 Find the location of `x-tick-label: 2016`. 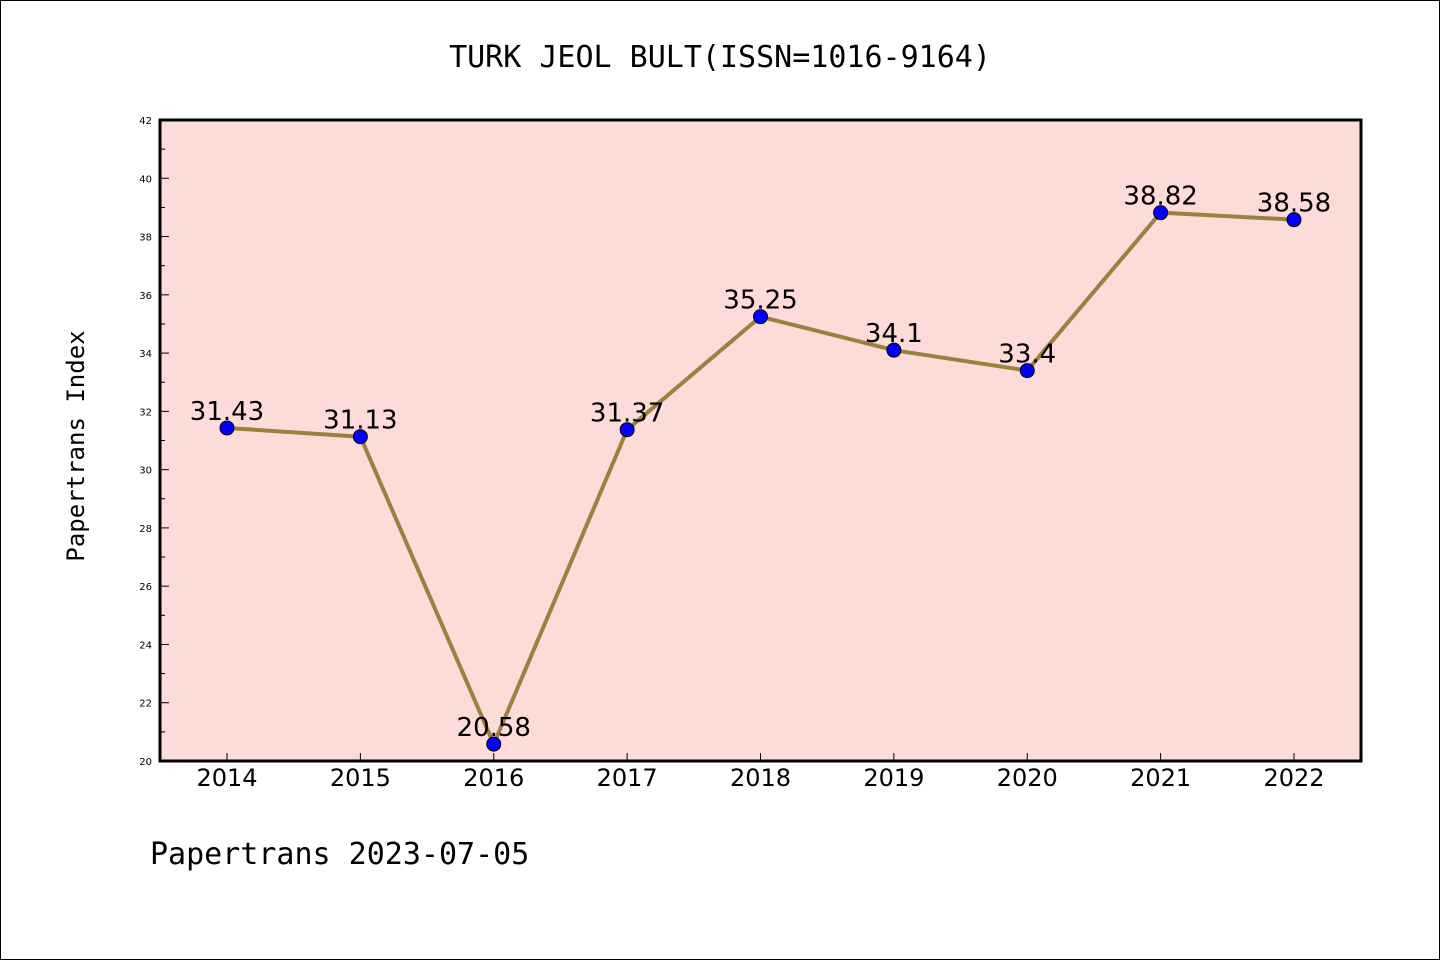

x-tick-label: 2016 is located at coordinates (493, 778).